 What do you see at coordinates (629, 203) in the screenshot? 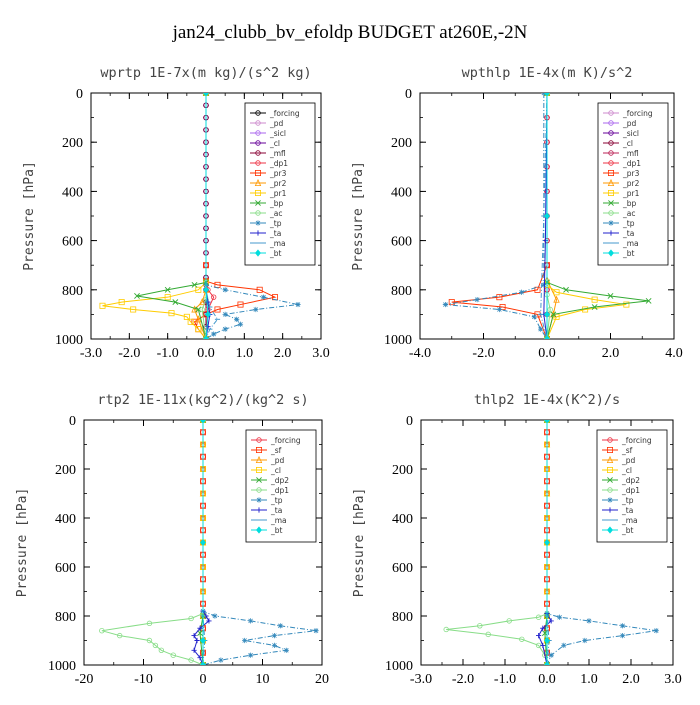
I see `legend-entry: _bp` at bounding box center [629, 203].